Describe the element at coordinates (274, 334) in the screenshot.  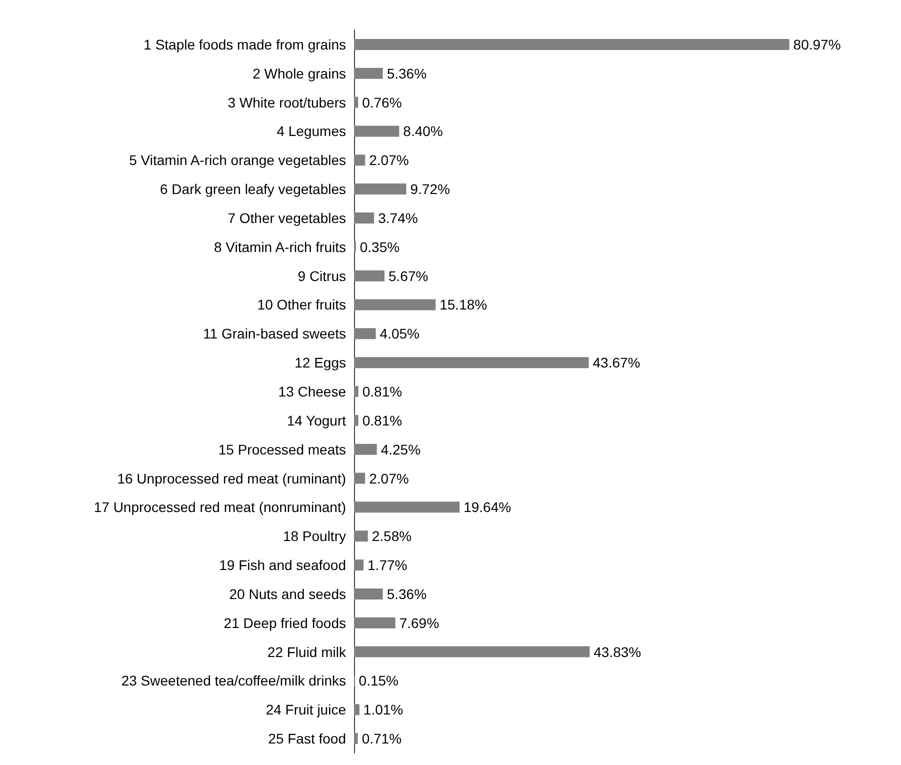
I see `y-tick-label: 11 Grain-based sweets` at that location.